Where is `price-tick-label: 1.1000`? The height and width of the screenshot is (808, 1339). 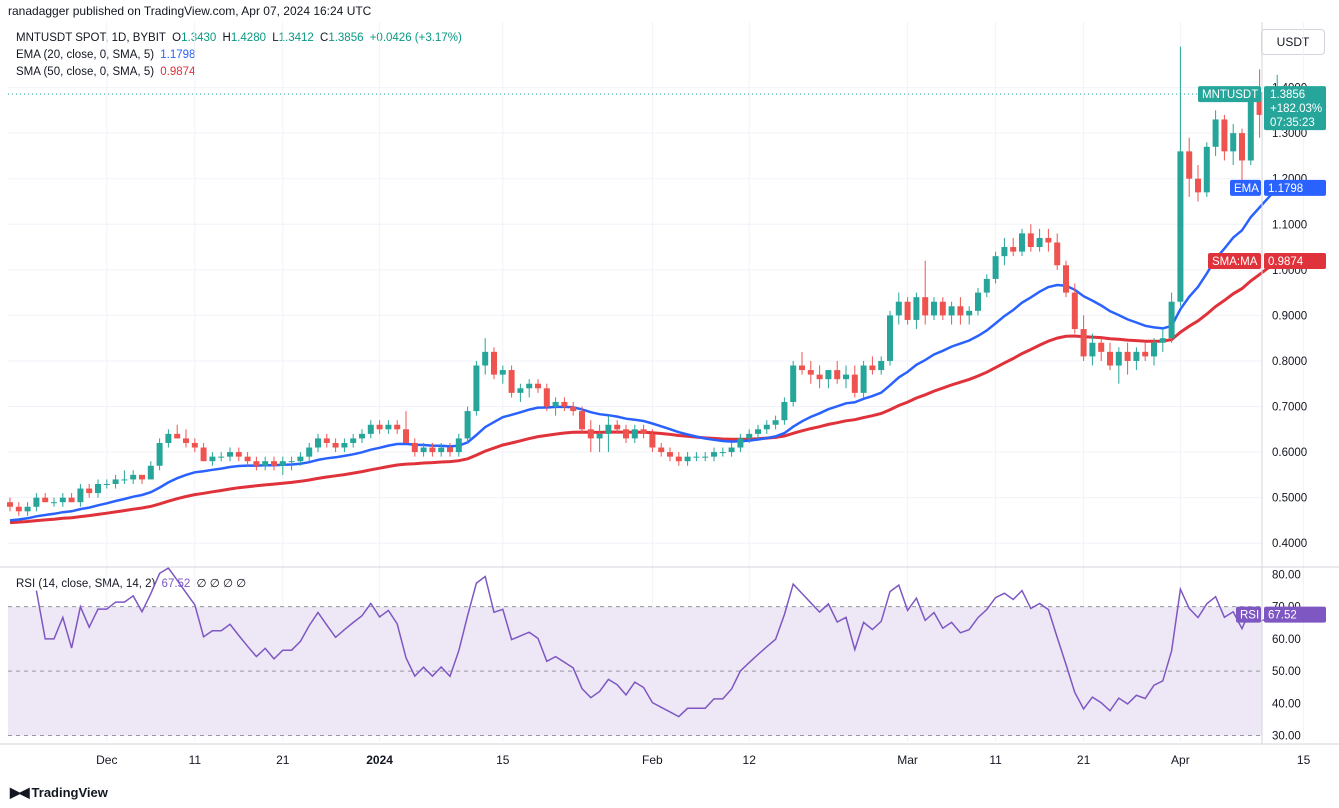 price-tick-label: 1.1000 is located at coordinates (1289, 225).